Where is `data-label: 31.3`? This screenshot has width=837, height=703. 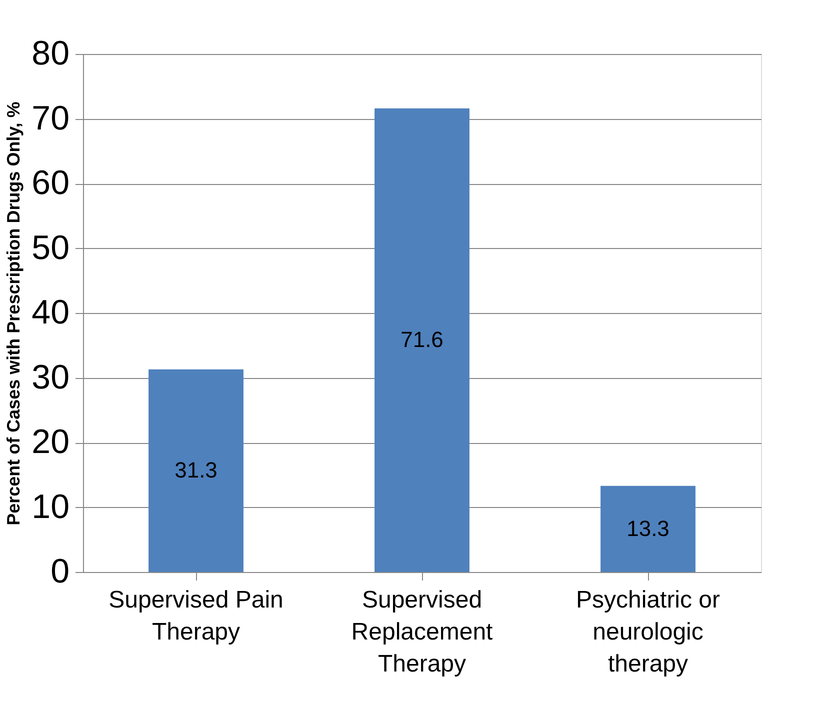
data-label: 31.3 is located at coordinates (196, 470).